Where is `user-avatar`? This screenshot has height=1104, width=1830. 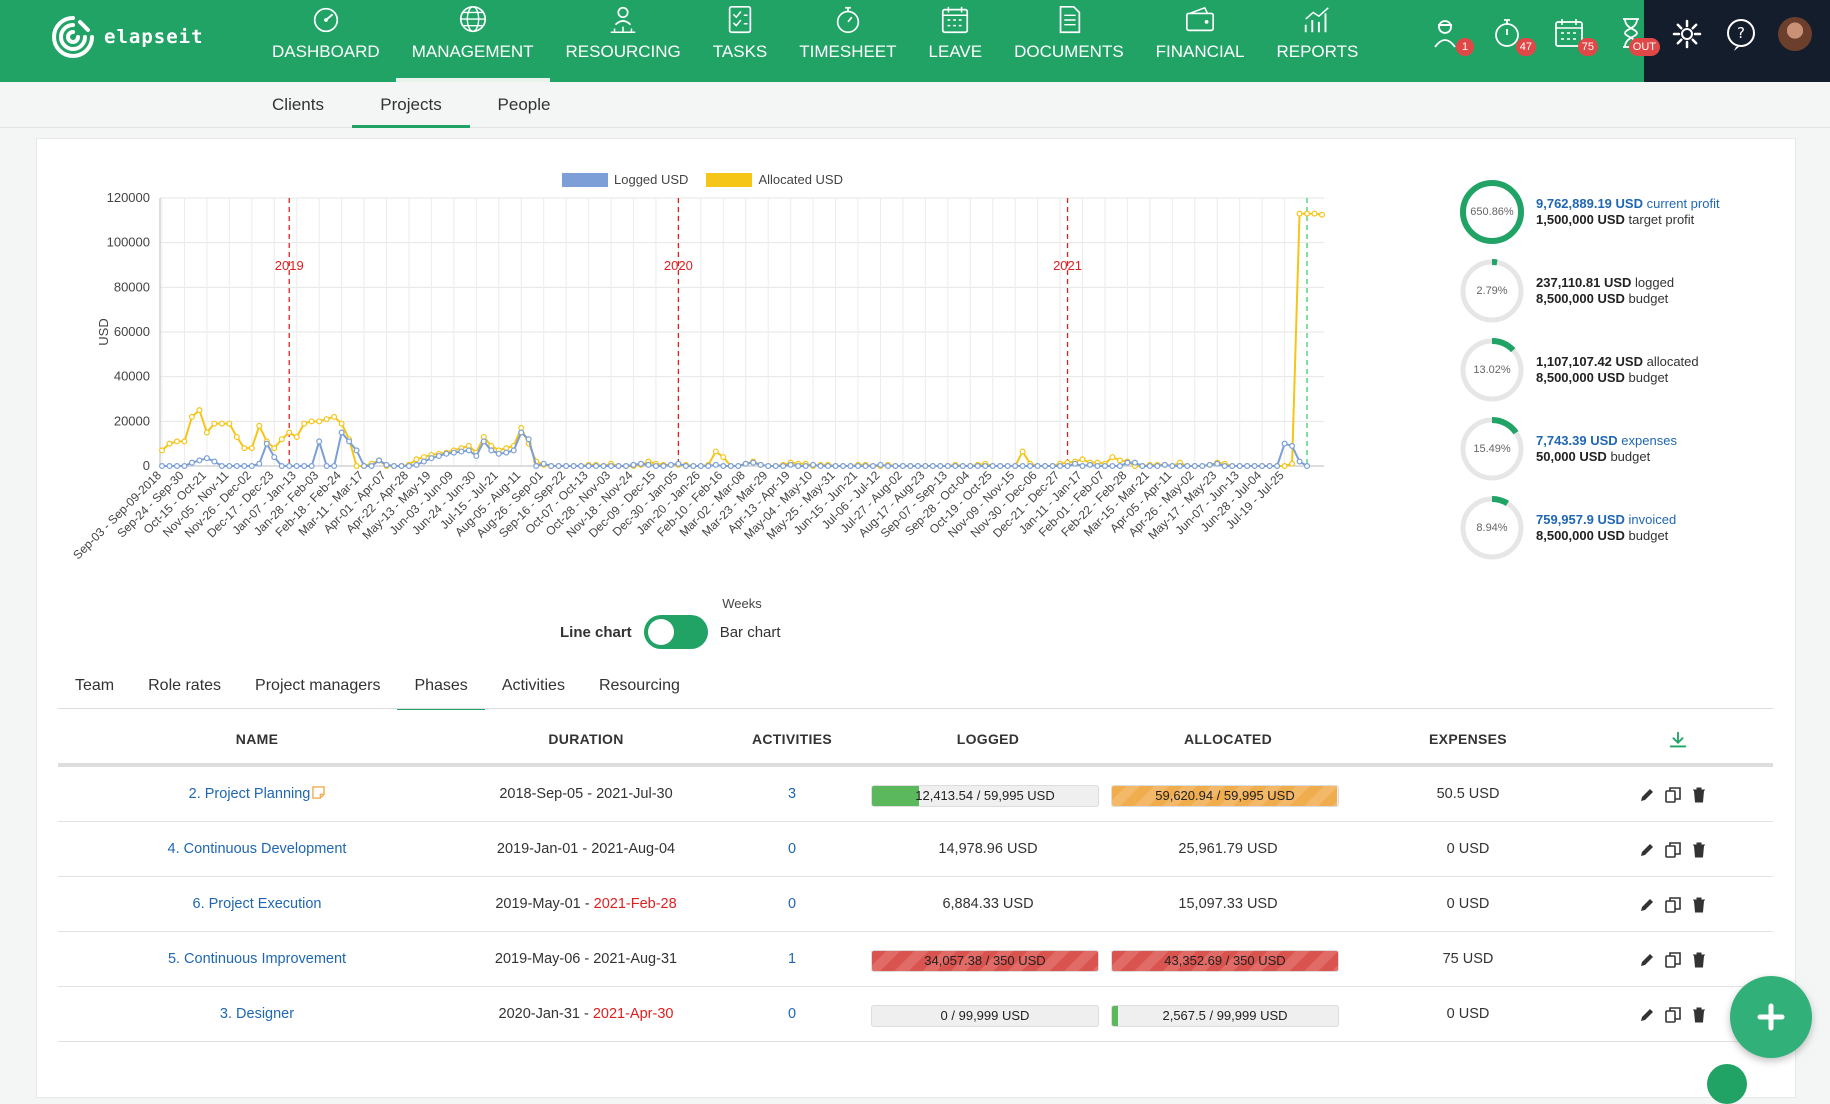 user-avatar is located at coordinates (1795, 34).